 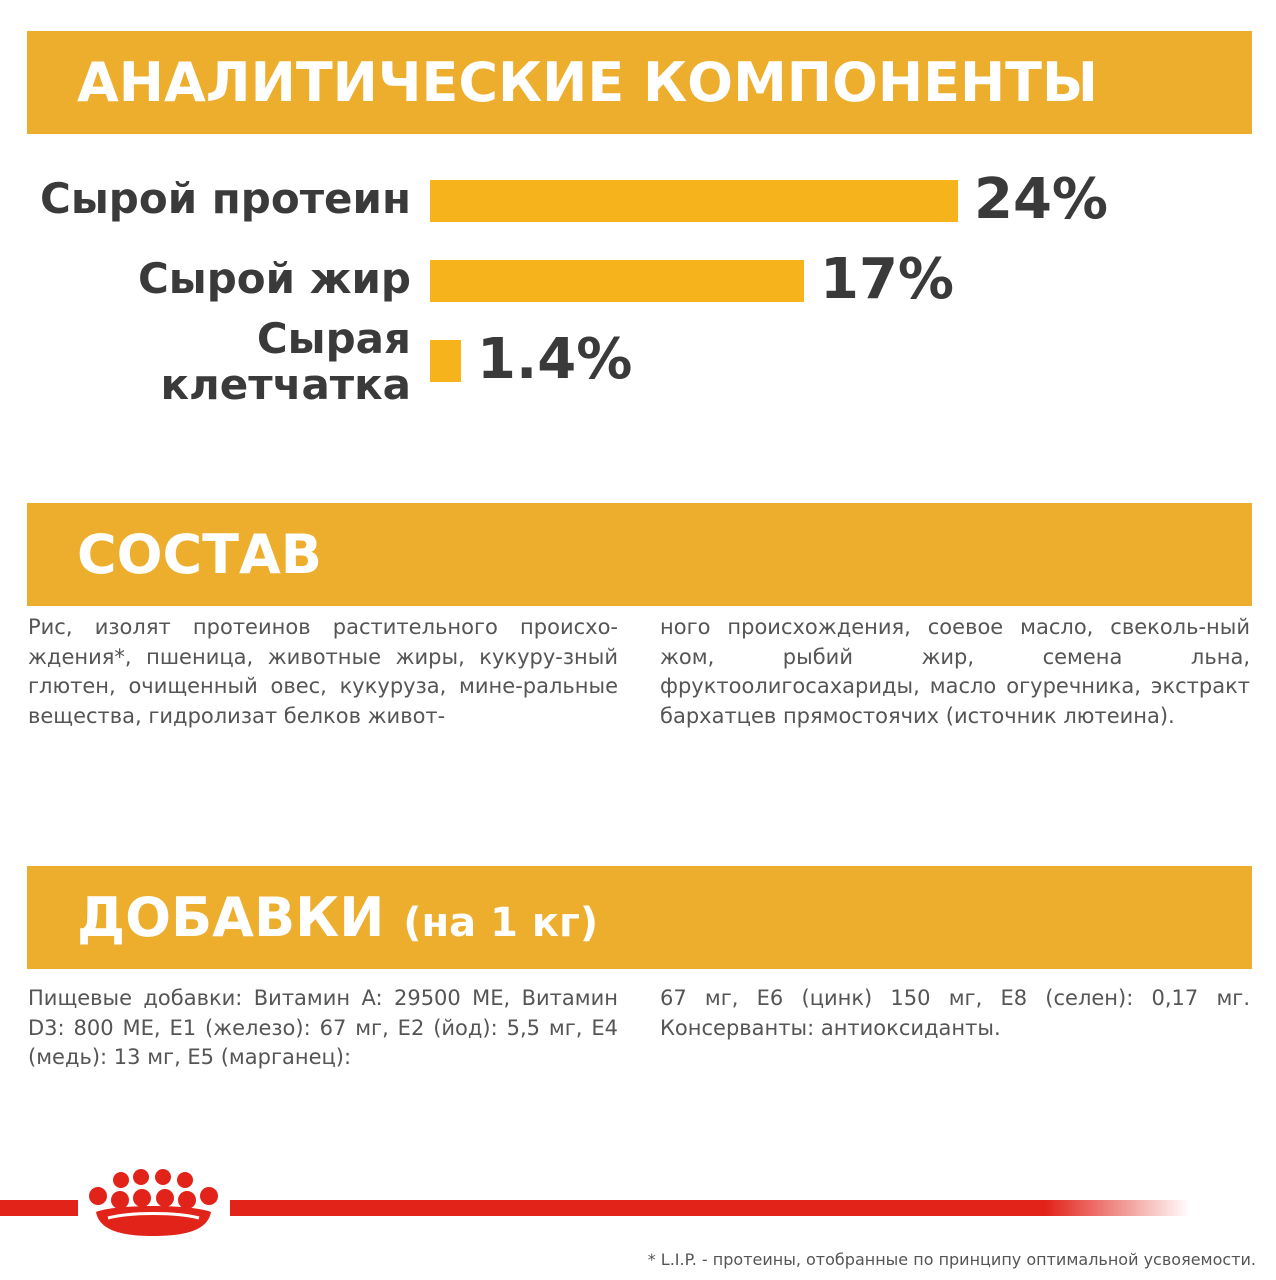 What do you see at coordinates (587, 82) in the screenshot?
I see `analytics-title: АНАЛИТИЧЕСКИЕ КОМПОНЕНТЫ` at bounding box center [587, 82].